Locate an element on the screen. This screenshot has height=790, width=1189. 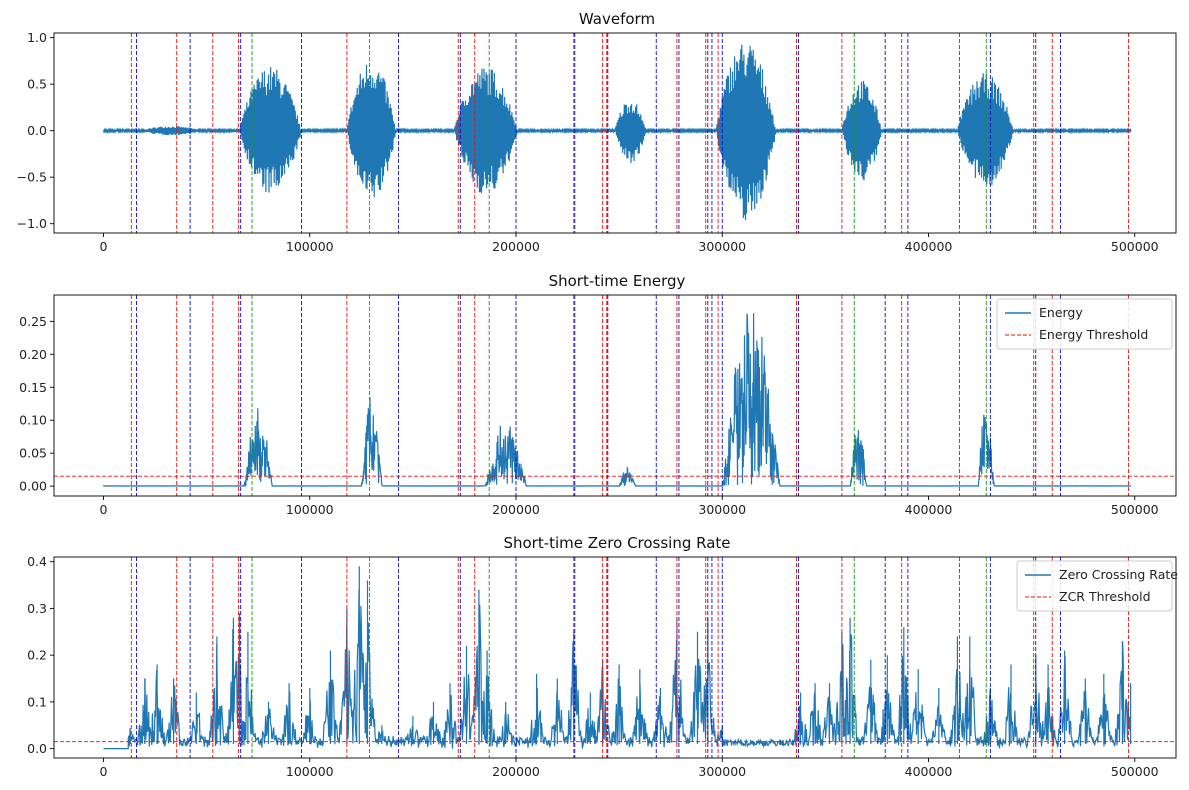
y-tick-label: −1.0 is located at coordinates (32, 223).